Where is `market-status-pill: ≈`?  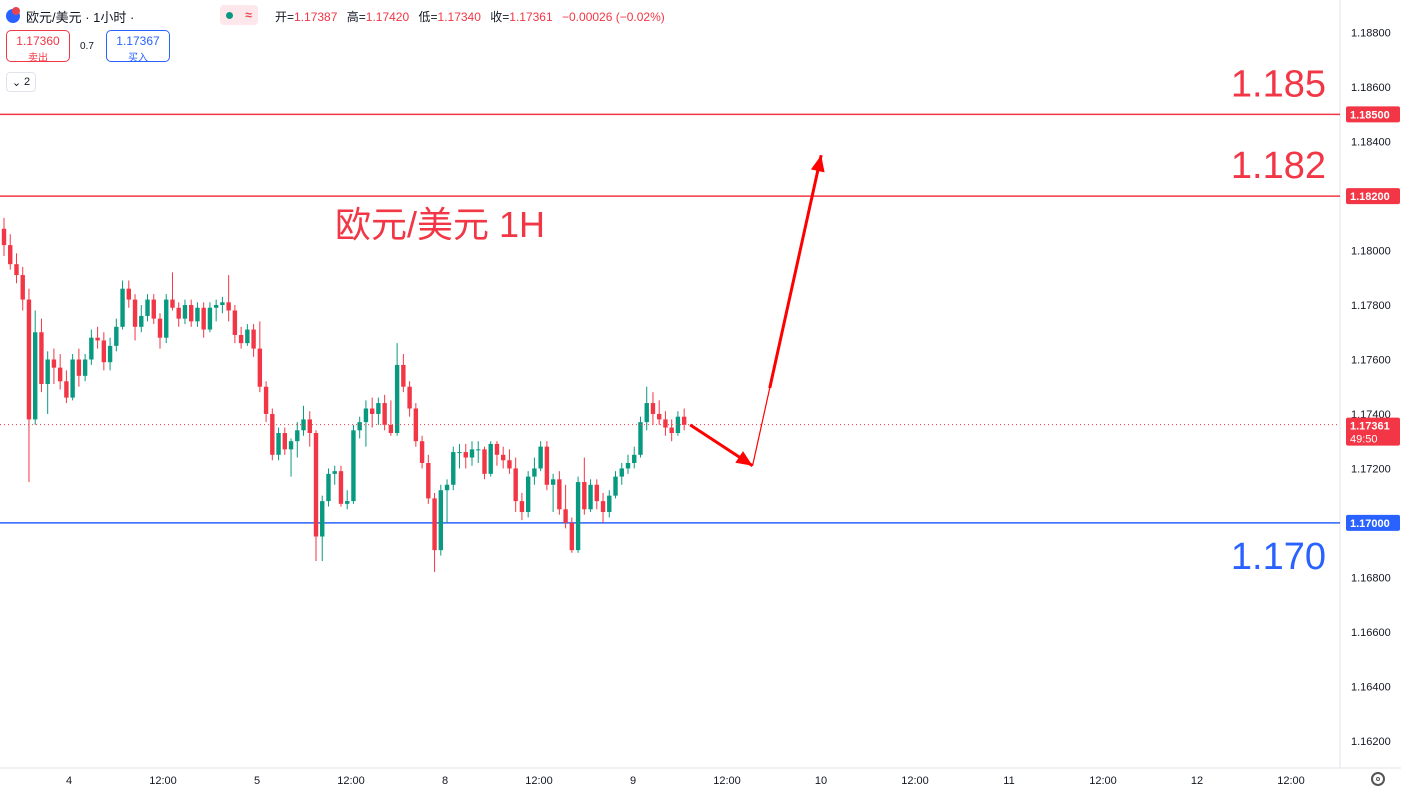 market-status-pill: ≈ is located at coordinates (239, 15).